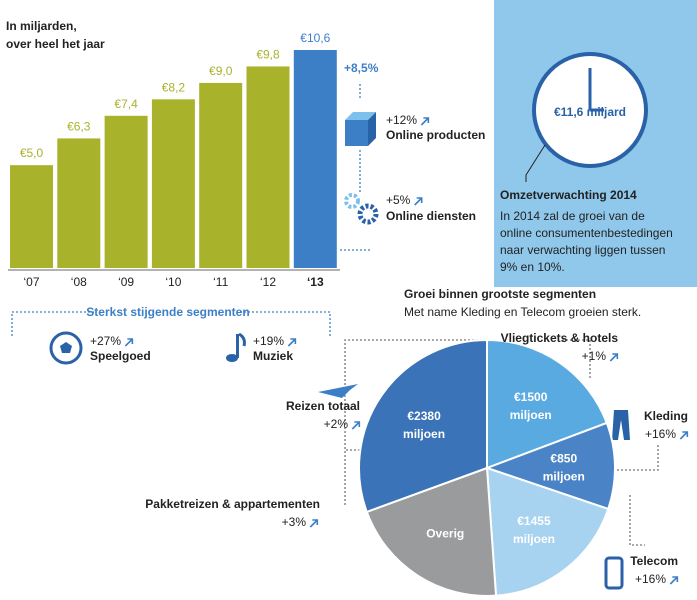  Describe the element at coordinates (236, 347) in the screenshot. I see `music-icon` at that location.